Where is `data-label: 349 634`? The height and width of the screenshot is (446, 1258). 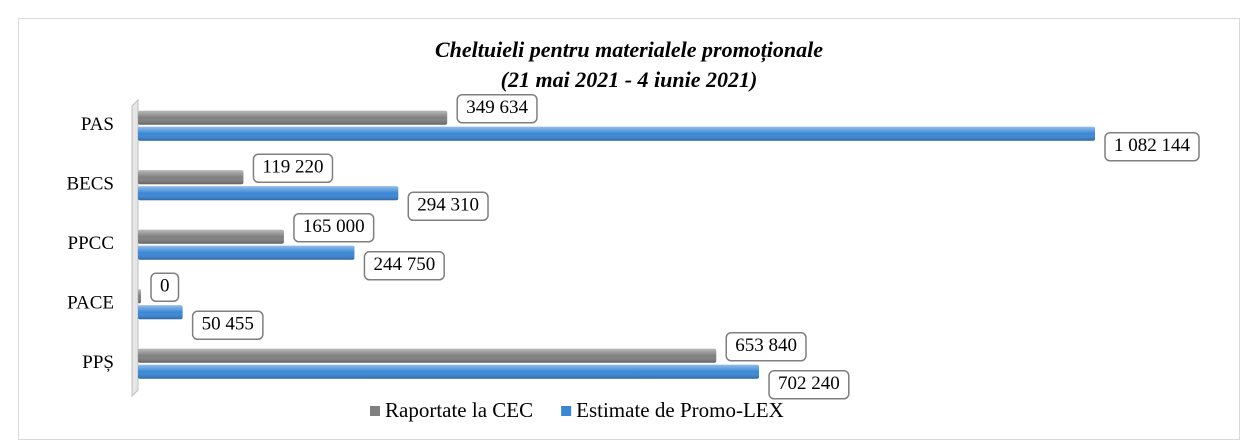 data-label: 349 634 is located at coordinates (497, 107).